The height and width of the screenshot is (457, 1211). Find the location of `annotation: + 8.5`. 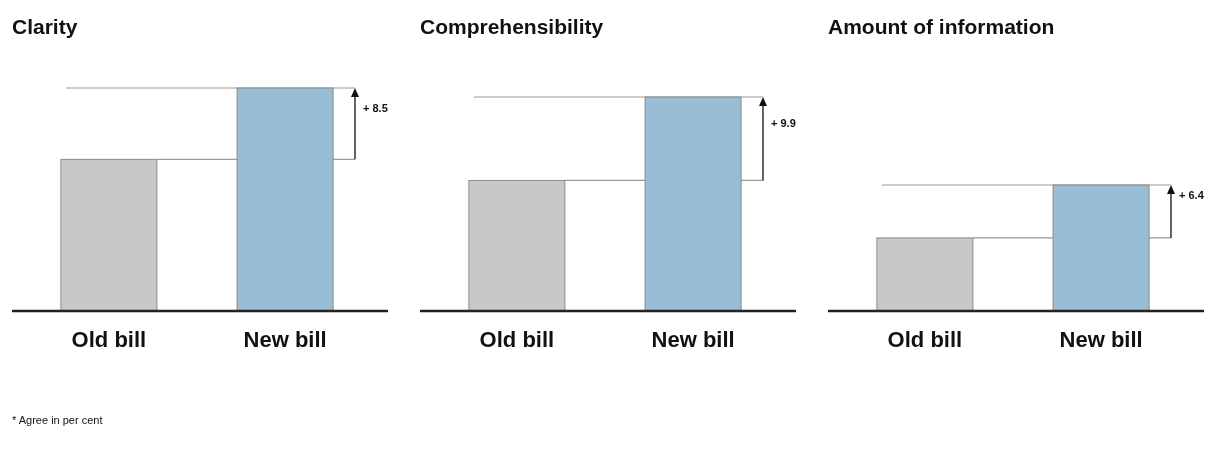

annotation: + 8.5 is located at coordinates (375, 107).